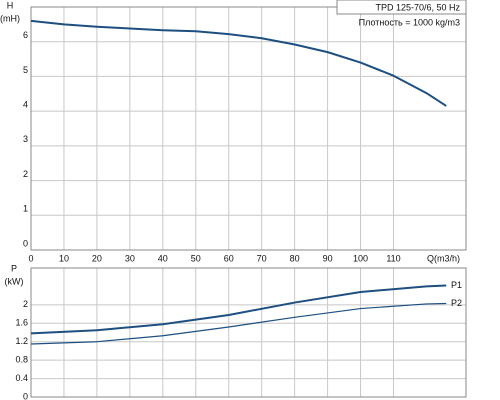 The width and height of the screenshot is (500, 400). Describe the element at coordinates (229, 258) in the screenshot. I see `x-tick-label: 60` at that location.